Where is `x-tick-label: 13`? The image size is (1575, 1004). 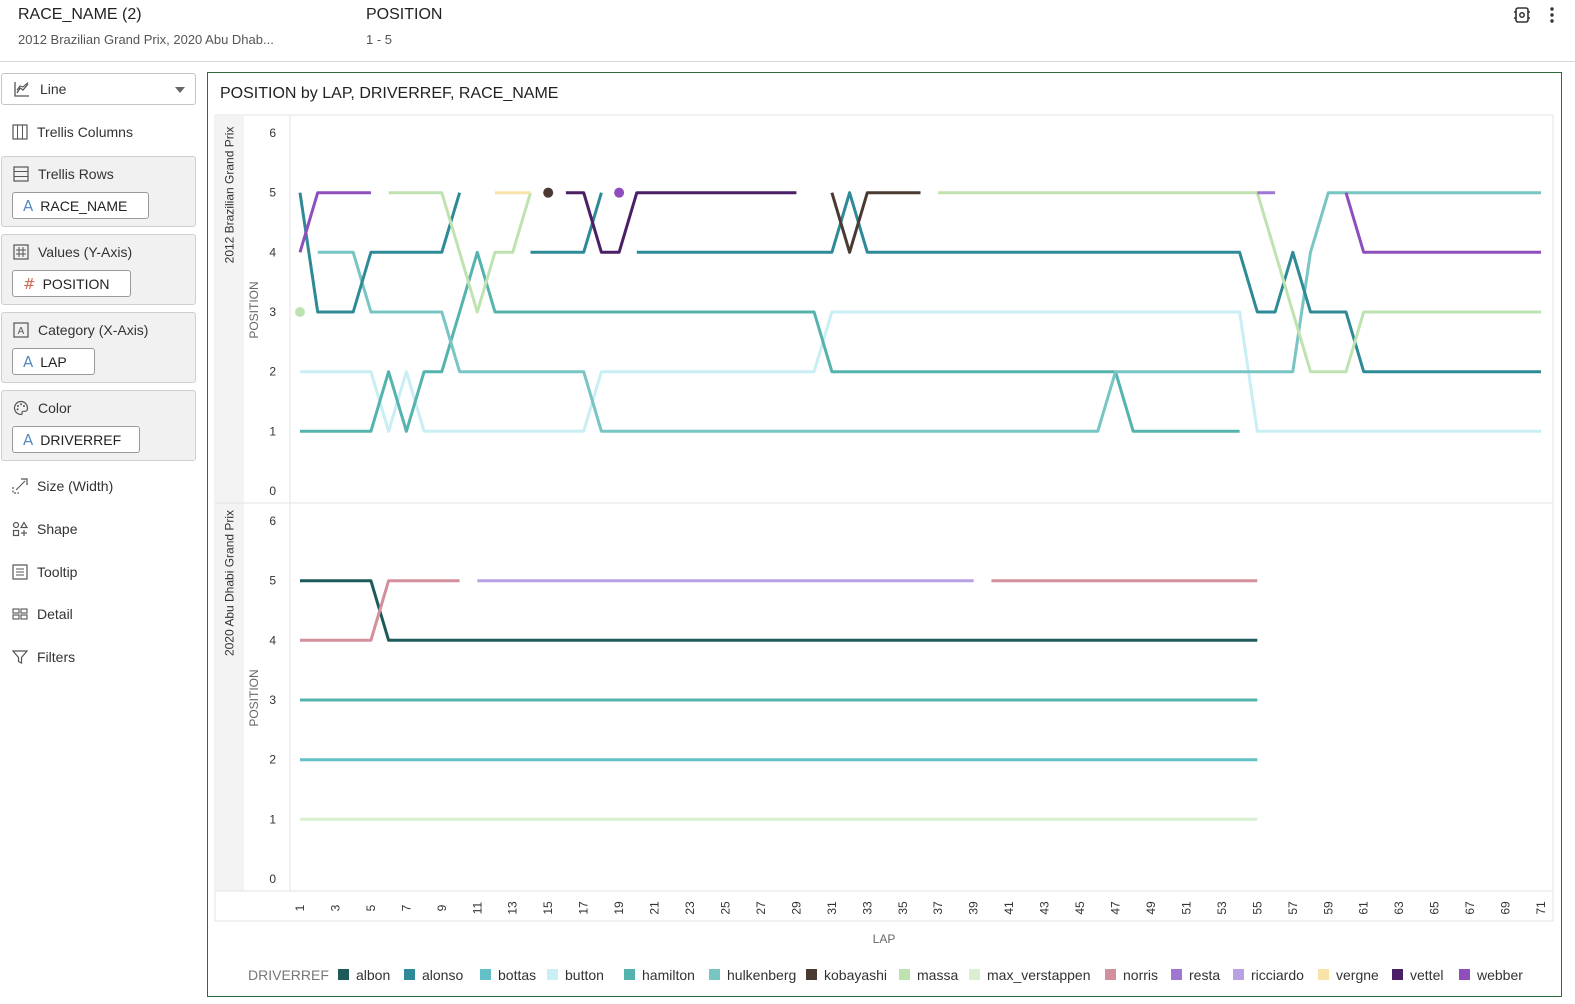 x-tick-label: 13 is located at coordinates (513, 908).